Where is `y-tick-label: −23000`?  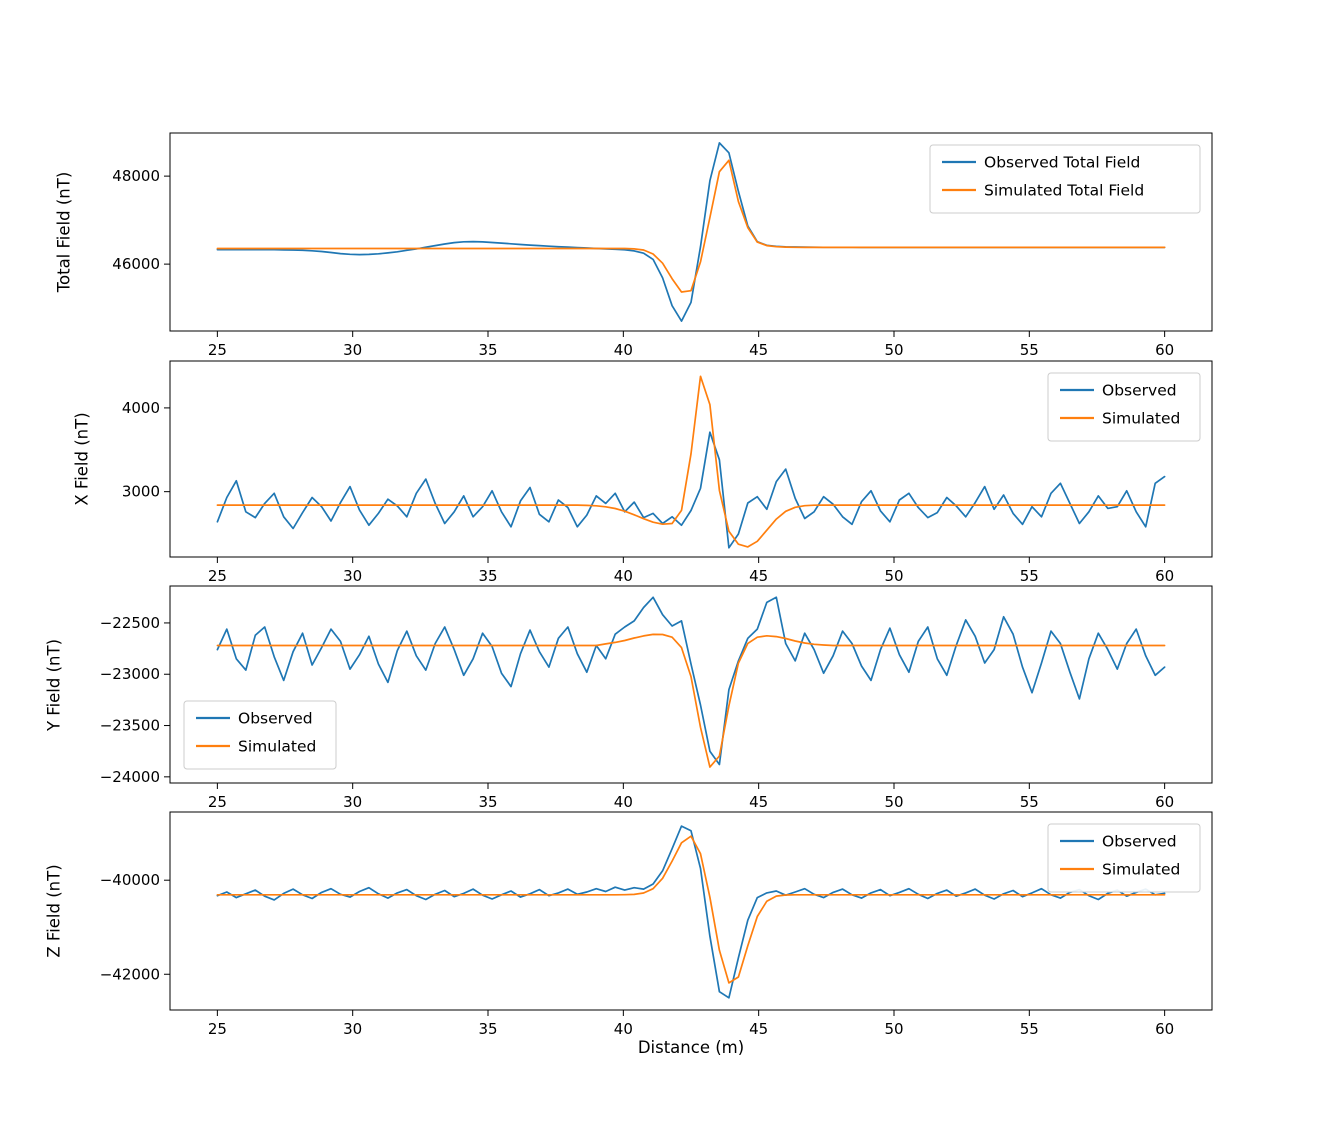 y-tick-label: −23000 is located at coordinates (130, 674).